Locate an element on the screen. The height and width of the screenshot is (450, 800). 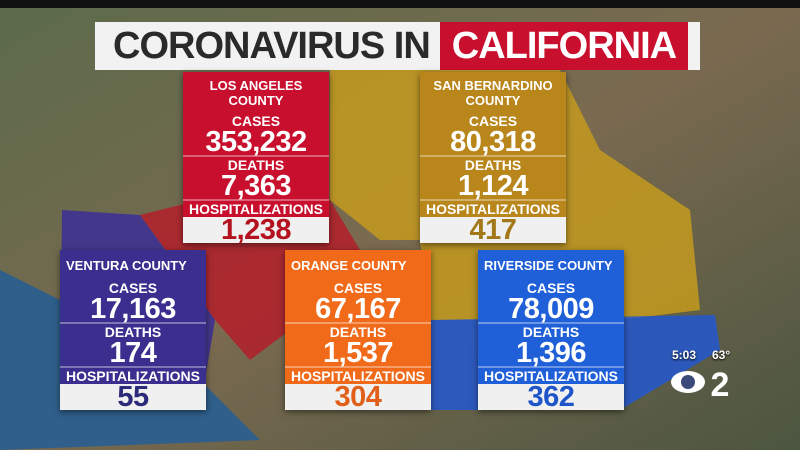
stat-value: 78,009 is located at coordinates (551, 309).